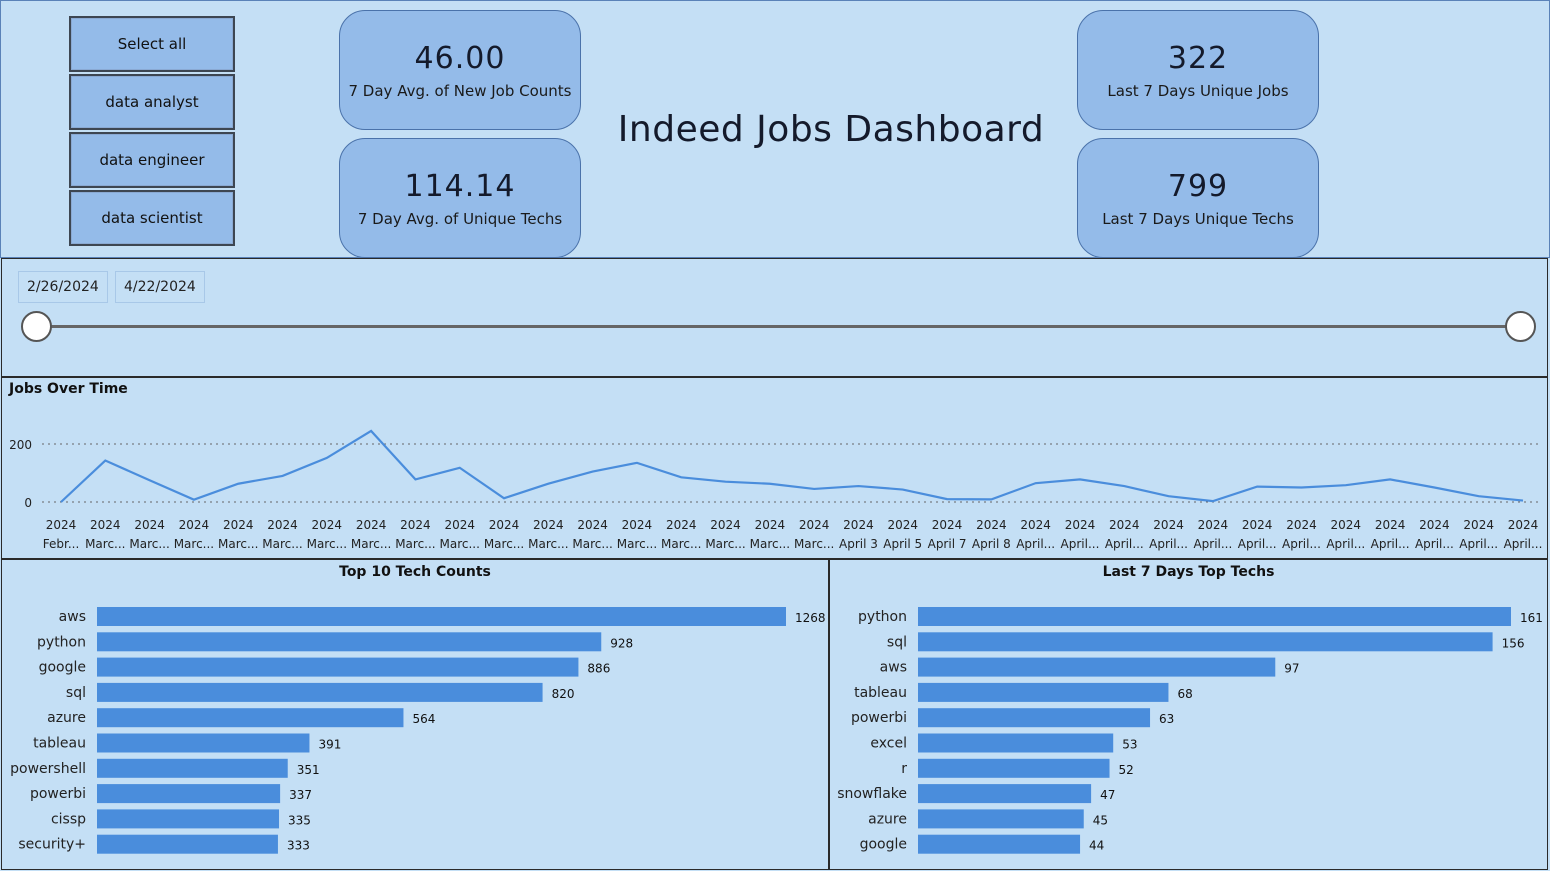  What do you see at coordinates (460, 198) in the screenshot?
I see `card-avg-unique-techs: 114.14 7 Day Avg. of Unique Techs` at bounding box center [460, 198].